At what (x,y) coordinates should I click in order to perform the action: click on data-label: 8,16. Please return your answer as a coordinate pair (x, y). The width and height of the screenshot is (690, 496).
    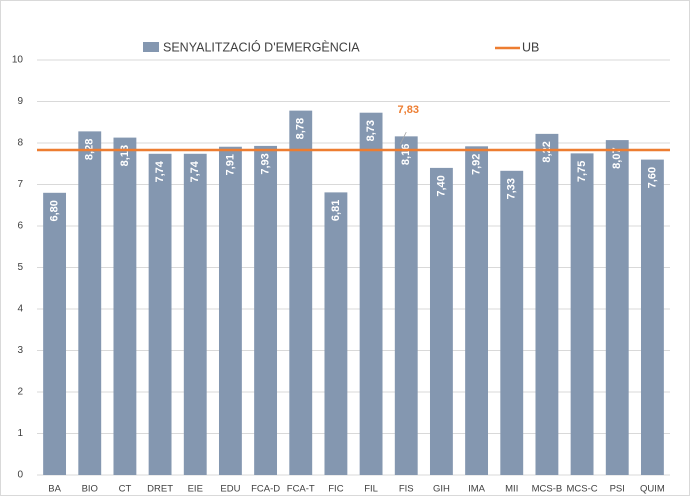
    Looking at the image, I should click on (406, 154).